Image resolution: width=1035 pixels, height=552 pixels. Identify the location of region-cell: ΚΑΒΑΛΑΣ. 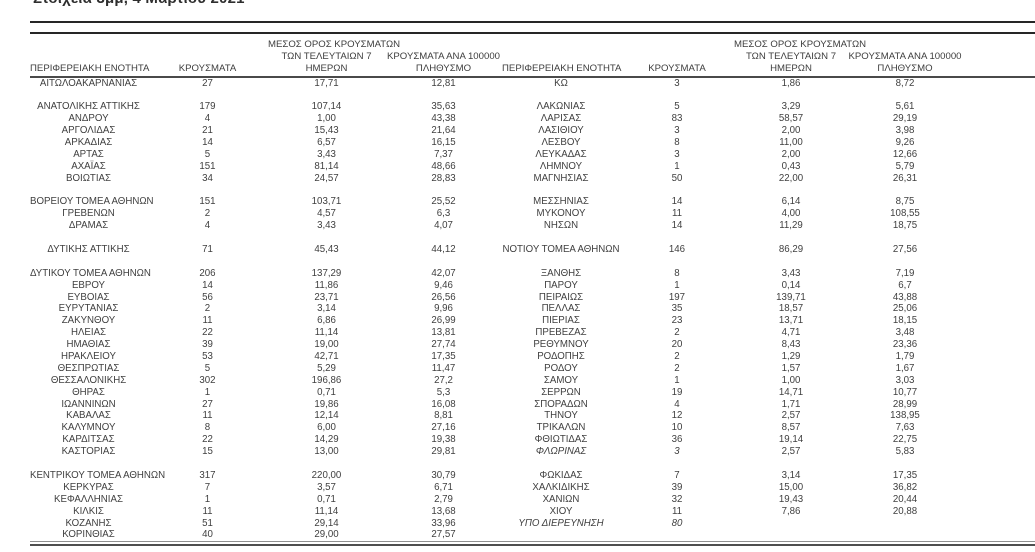
(88, 416).